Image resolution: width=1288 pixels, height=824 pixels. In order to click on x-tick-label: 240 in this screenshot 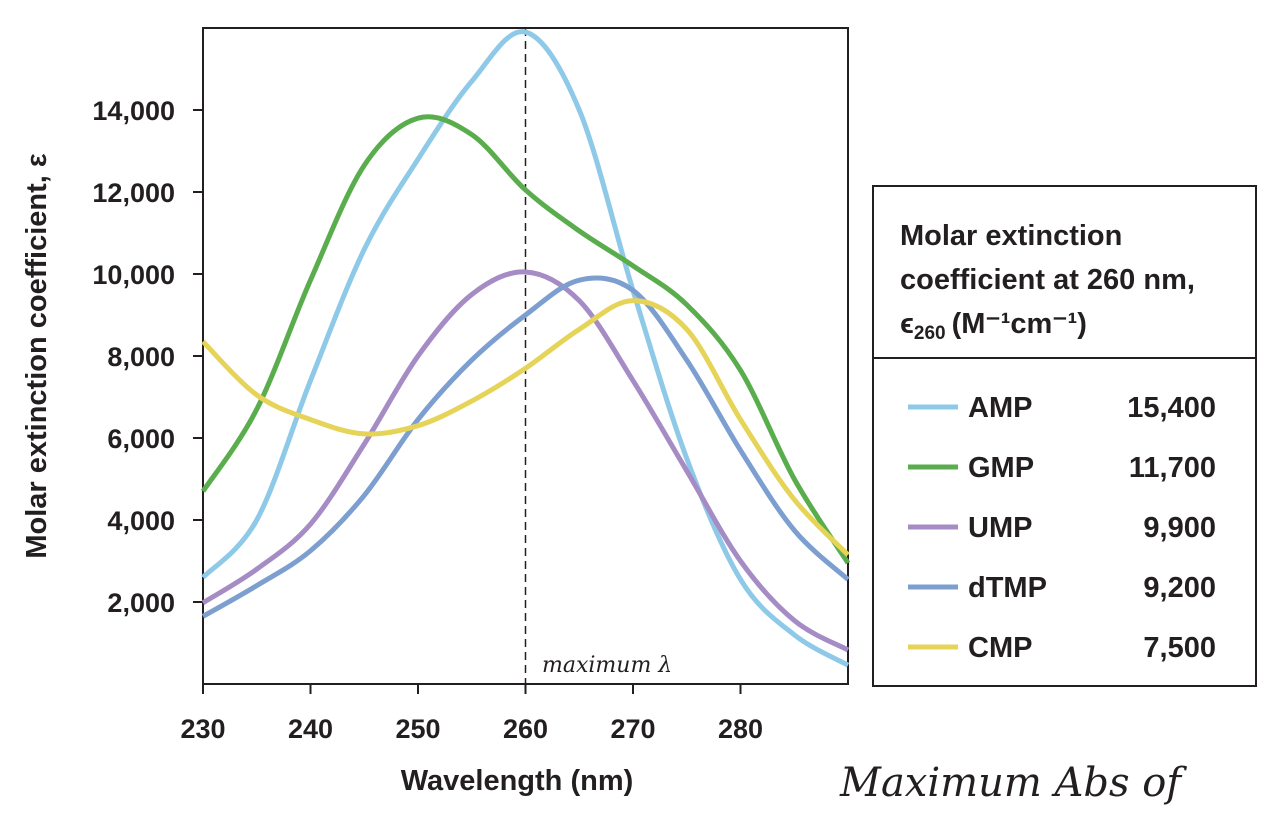, I will do `click(310, 729)`.